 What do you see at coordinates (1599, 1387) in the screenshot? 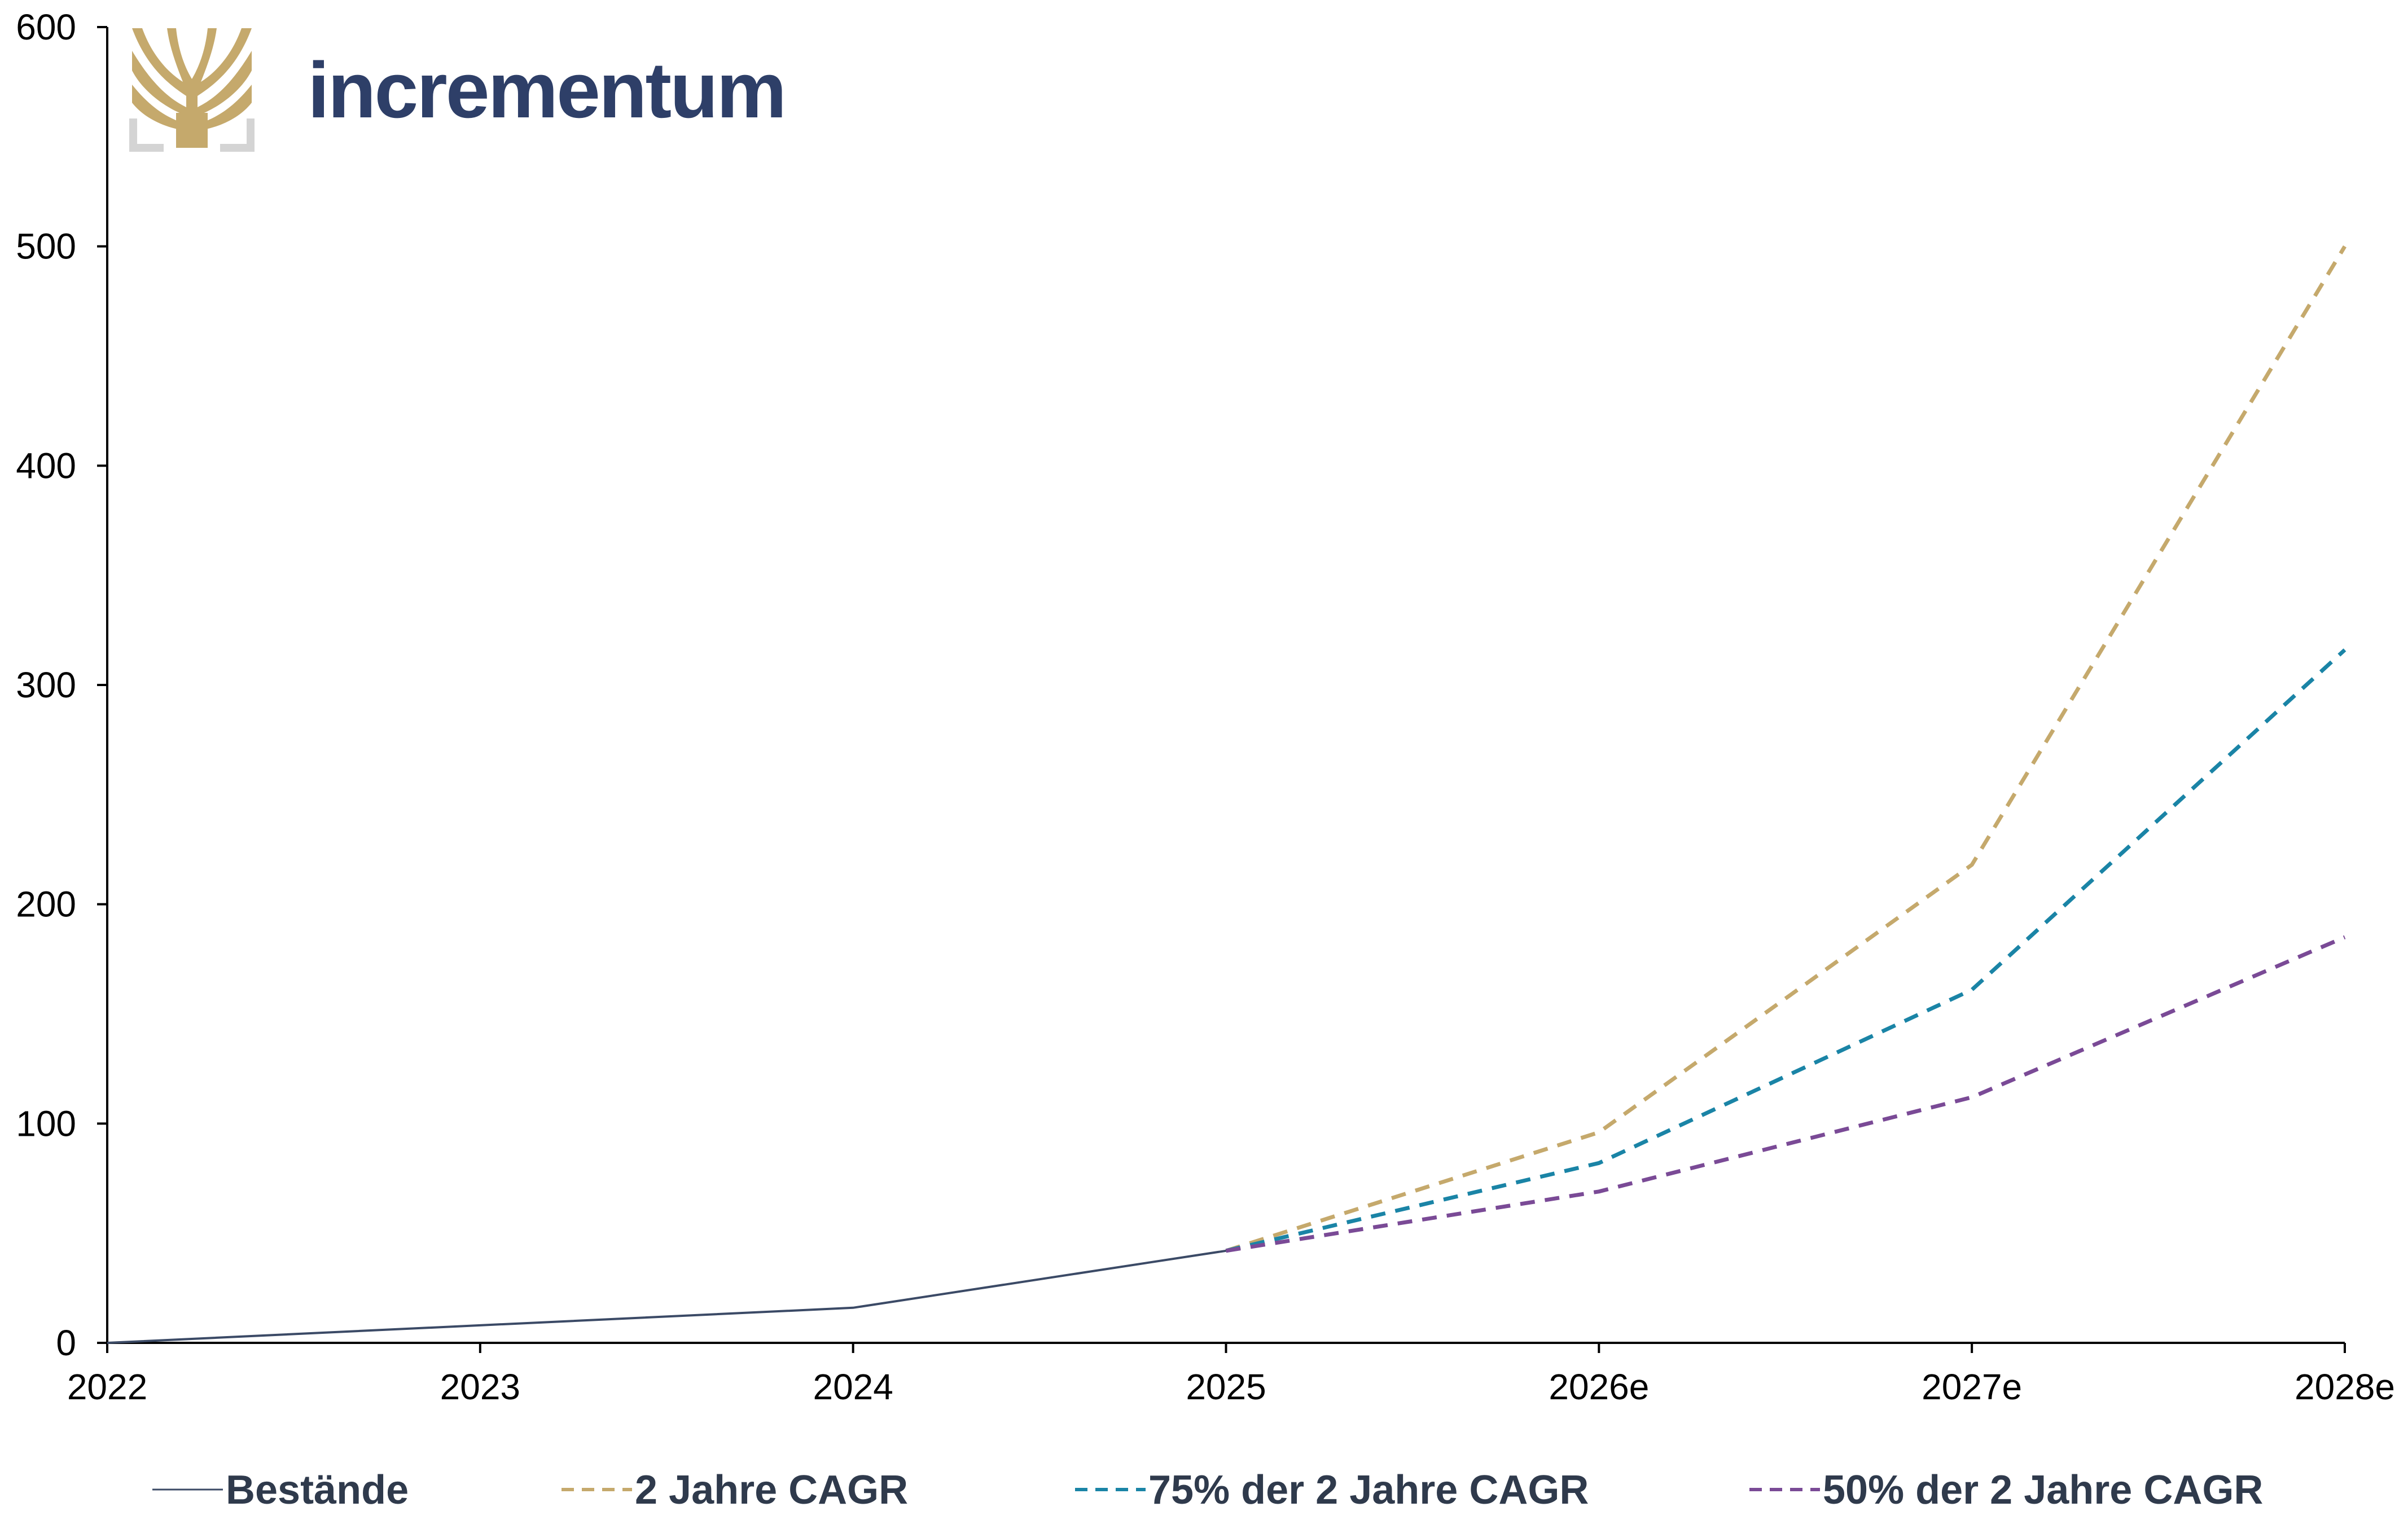
I see `x-tick-label: 2026e` at bounding box center [1599, 1387].